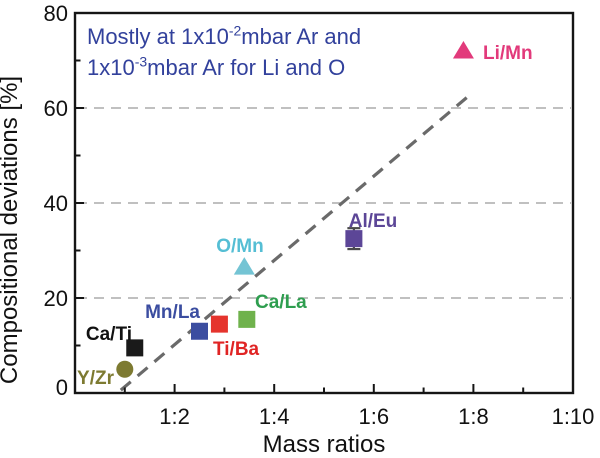 The image size is (600, 458). What do you see at coordinates (374, 416) in the screenshot?
I see `x-tick-label-1-6: 1:6` at bounding box center [374, 416].